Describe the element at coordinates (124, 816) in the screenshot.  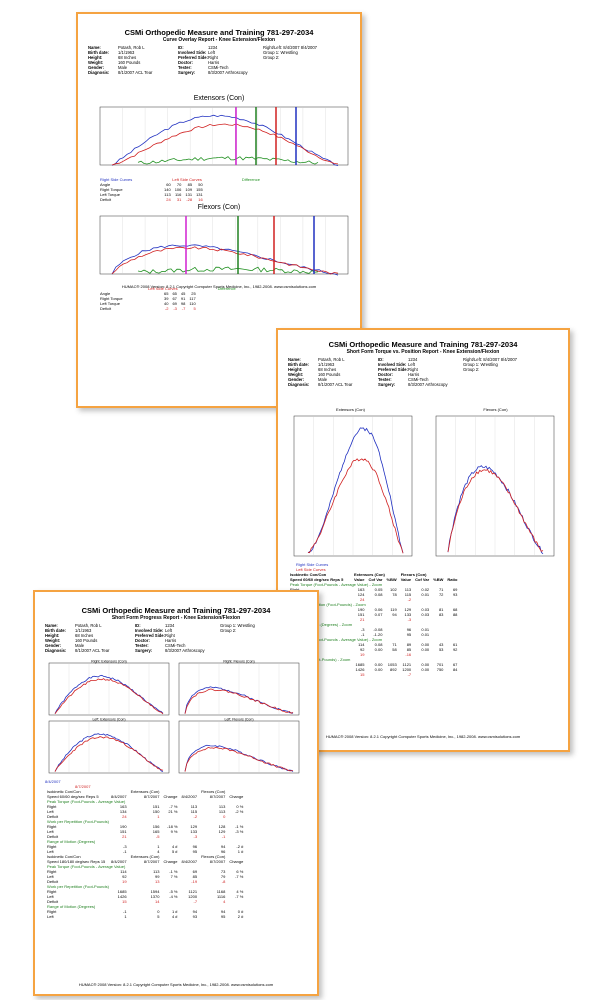
I see `table-cell: 24` at that location.